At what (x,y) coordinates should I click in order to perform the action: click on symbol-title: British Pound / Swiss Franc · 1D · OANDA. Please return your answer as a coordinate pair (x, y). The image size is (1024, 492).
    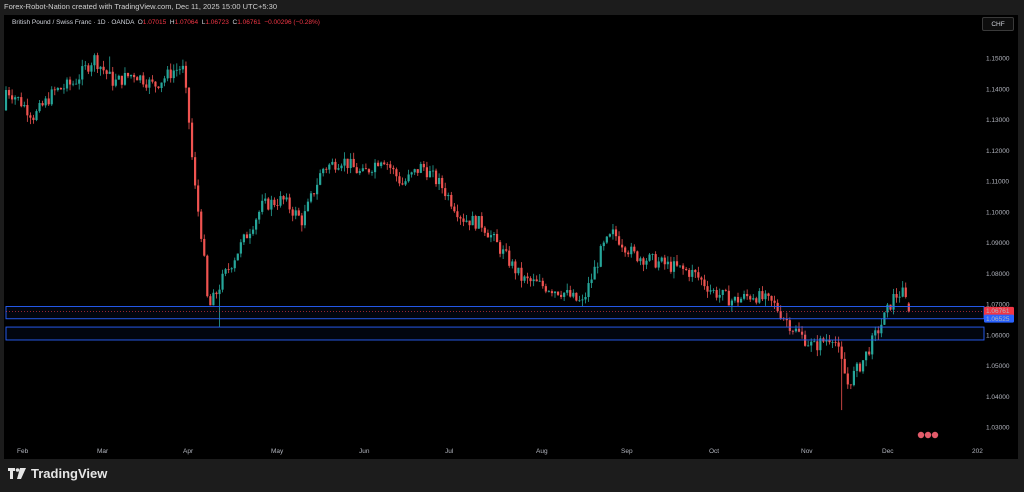
    Looking at the image, I should click on (73, 22).